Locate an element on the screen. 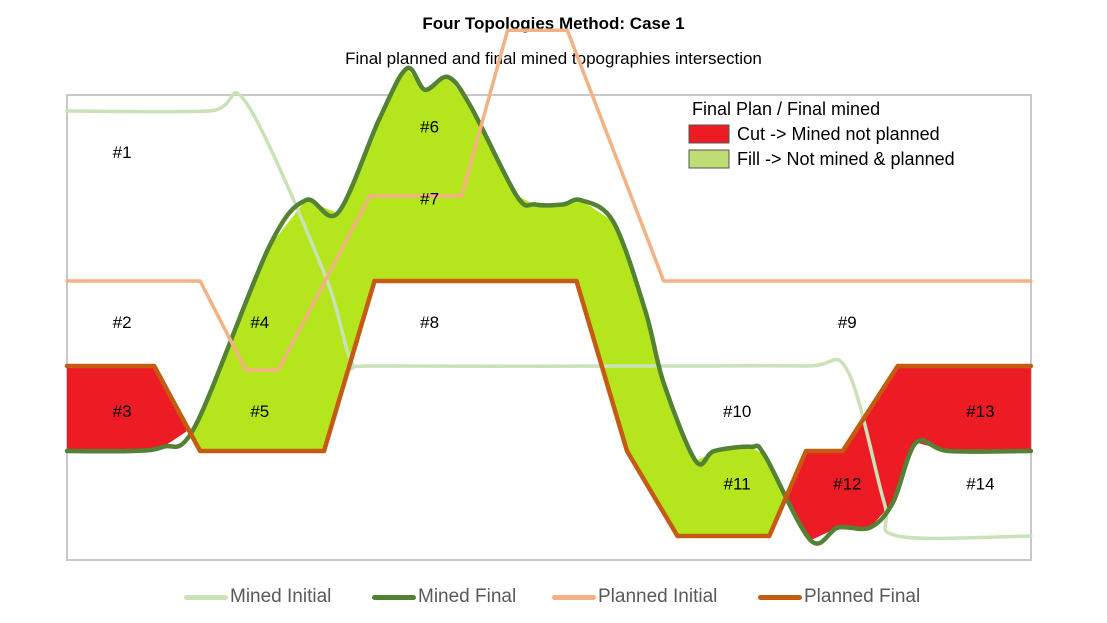  region-label: #11 is located at coordinates (737, 483).